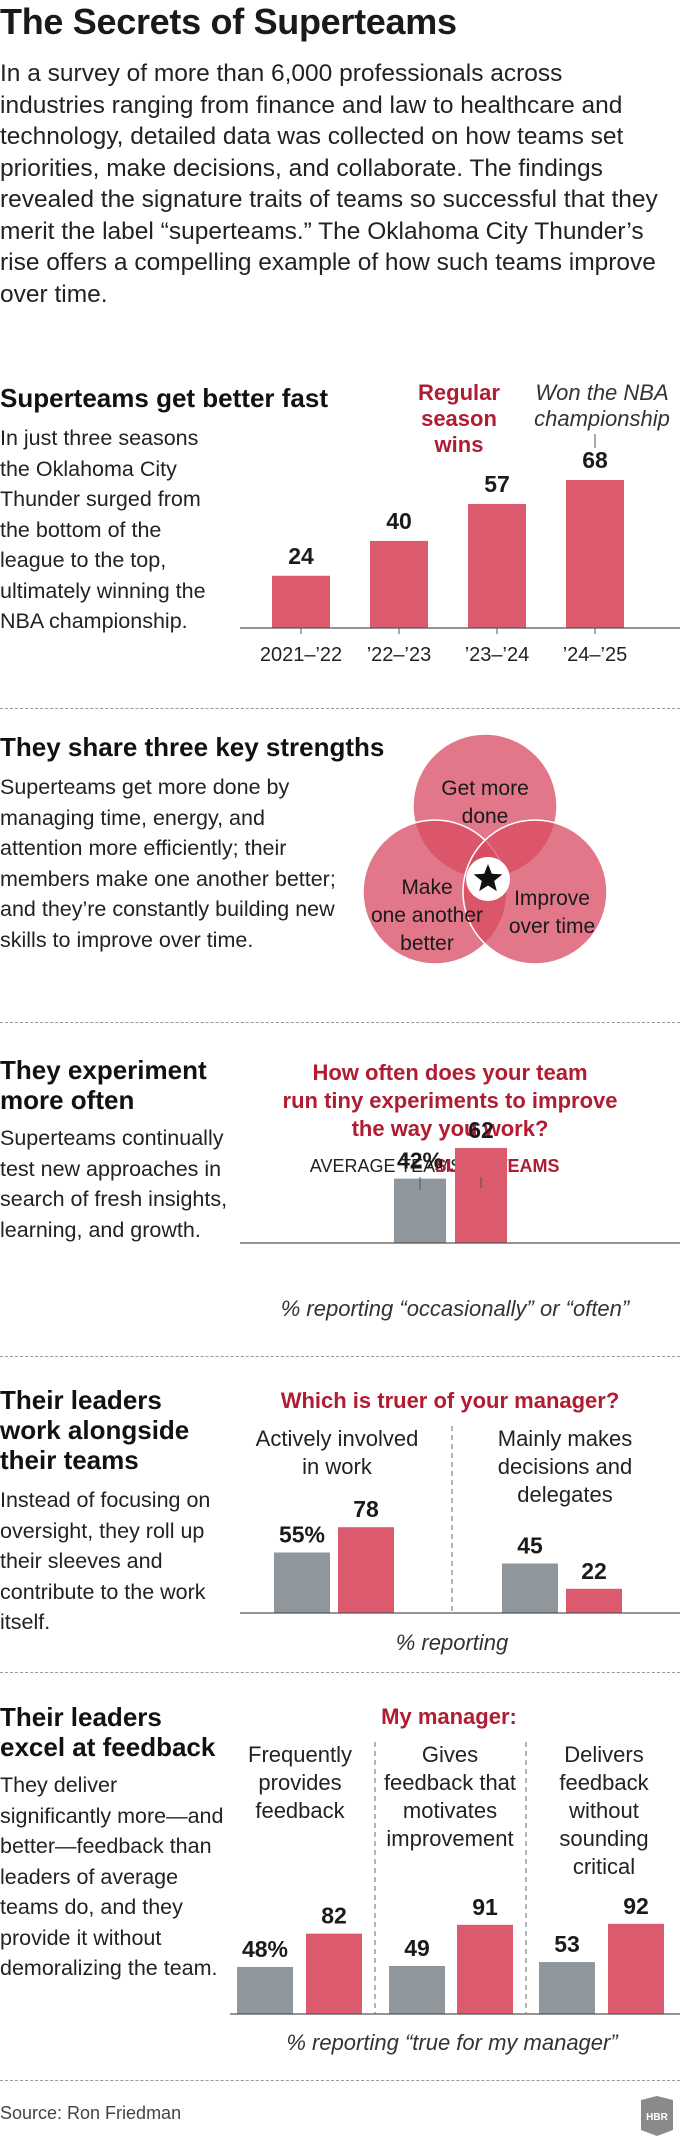 The image size is (680, 2152). Describe the element at coordinates (299, 1782) in the screenshot. I see `group-label: provides` at that location.